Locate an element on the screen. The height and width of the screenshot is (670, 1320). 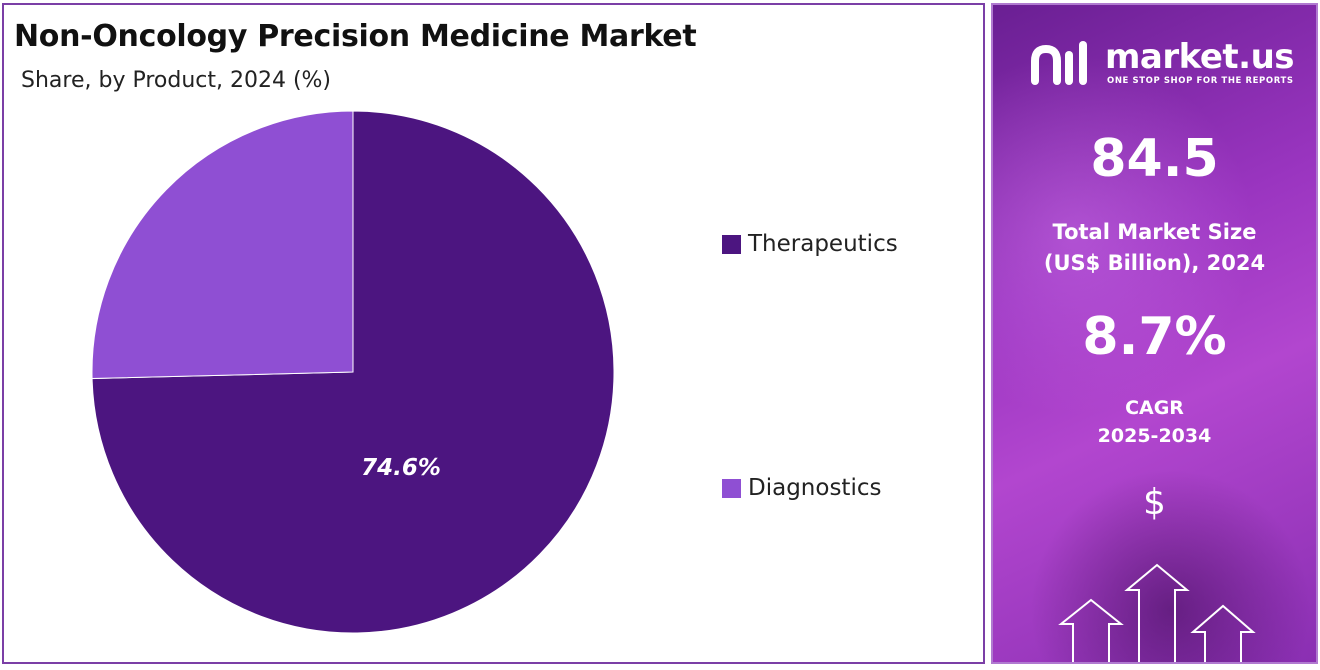
market-size-label-line2: (US$ Billion), 2024 is located at coordinates (1154, 263).